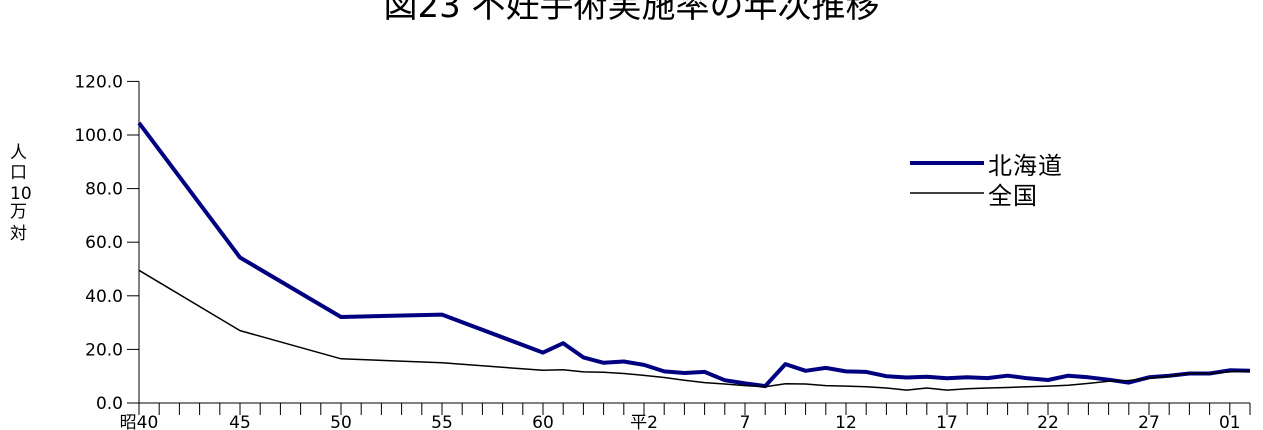 Image resolution: width=1263 pixels, height=430 pixels. Describe the element at coordinates (18, 212) in the screenshot. I see `y-axis-label-char: 万` at that location.